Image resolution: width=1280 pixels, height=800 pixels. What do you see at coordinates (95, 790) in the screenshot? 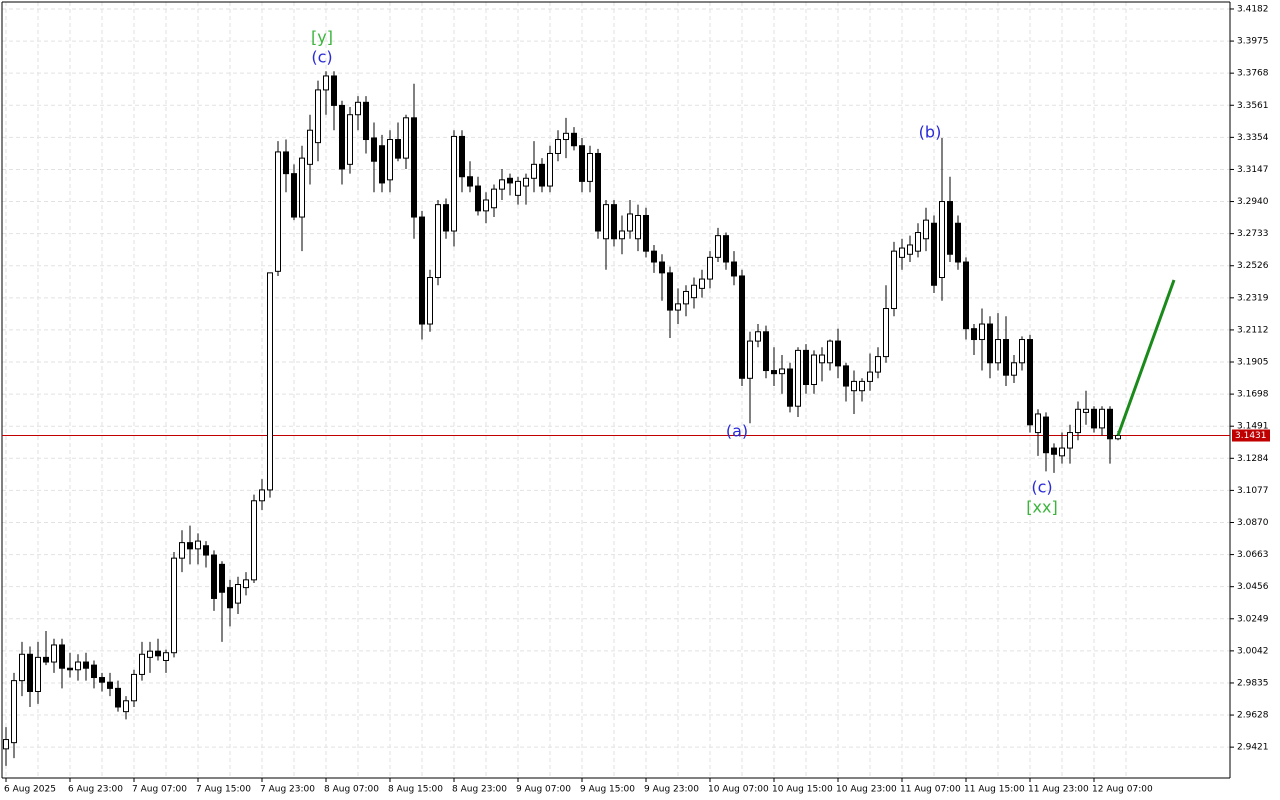
I see `x-tick-label: 6 Aug 23:00` at bounding box center [95, 790].